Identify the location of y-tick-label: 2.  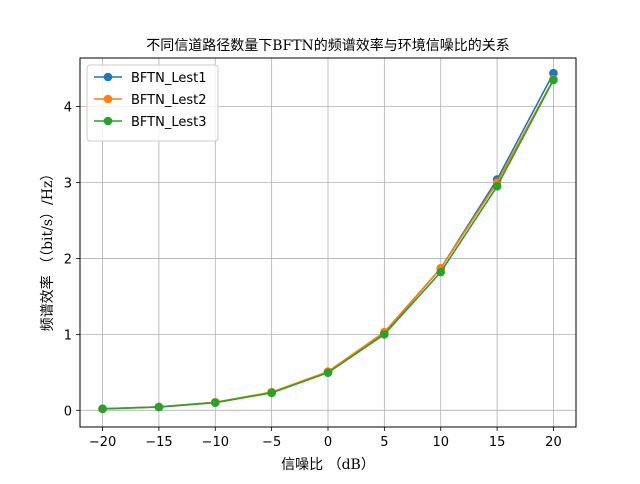
(68, 259).